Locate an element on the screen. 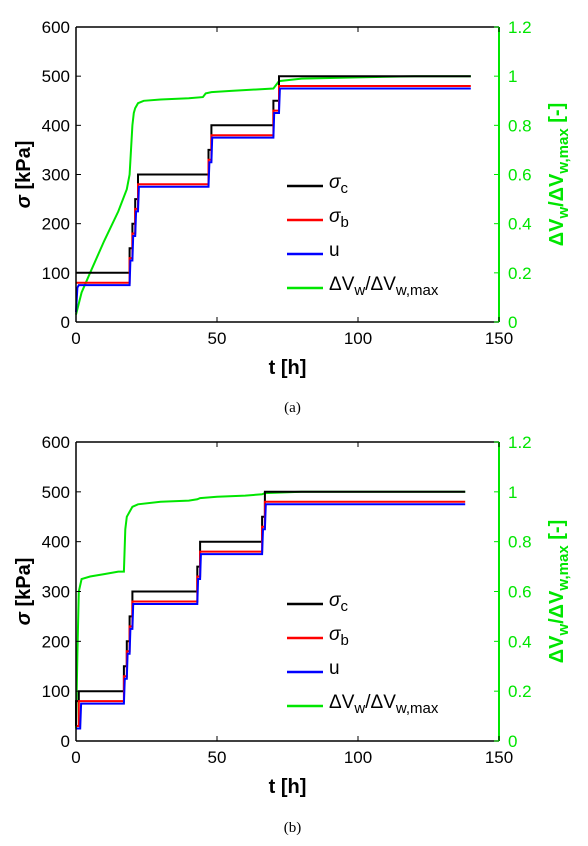 The width and height of the screenshot is (588, 846). panel-caption: (b) is located at coordinates (293, 828).